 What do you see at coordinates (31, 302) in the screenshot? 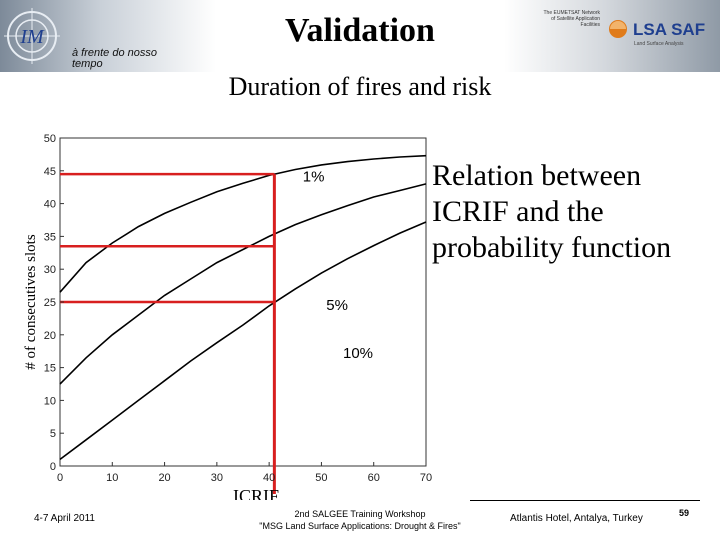
I see `y-axis-label: # of consecutives slots` at bounding box center [31, 302].